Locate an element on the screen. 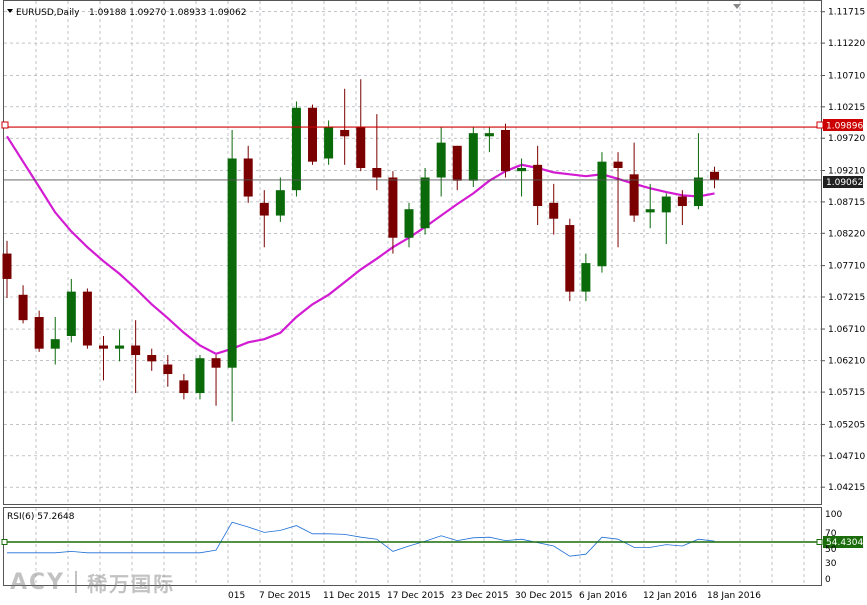 The height and width of the screenshot is (605, 867). price-tick-label: 1.07215 is located at coordinates (846, 298).